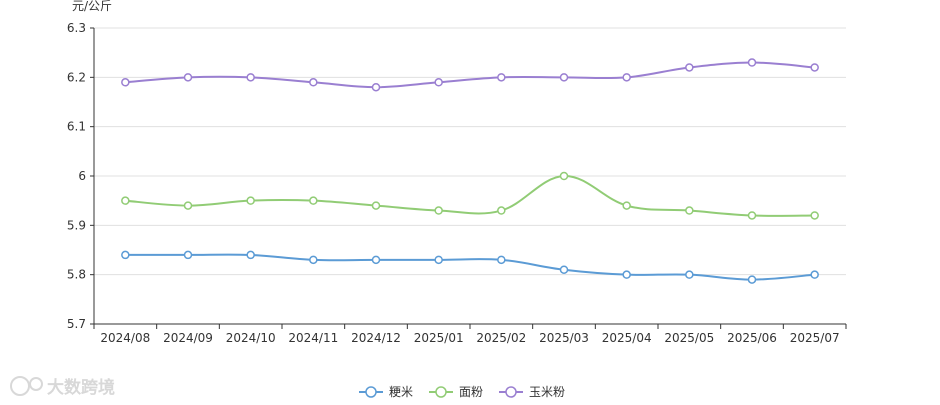  Describe the element at coordinates (547, 392) in the screenshot. I see `legend-label: 玉米粉` at that location.